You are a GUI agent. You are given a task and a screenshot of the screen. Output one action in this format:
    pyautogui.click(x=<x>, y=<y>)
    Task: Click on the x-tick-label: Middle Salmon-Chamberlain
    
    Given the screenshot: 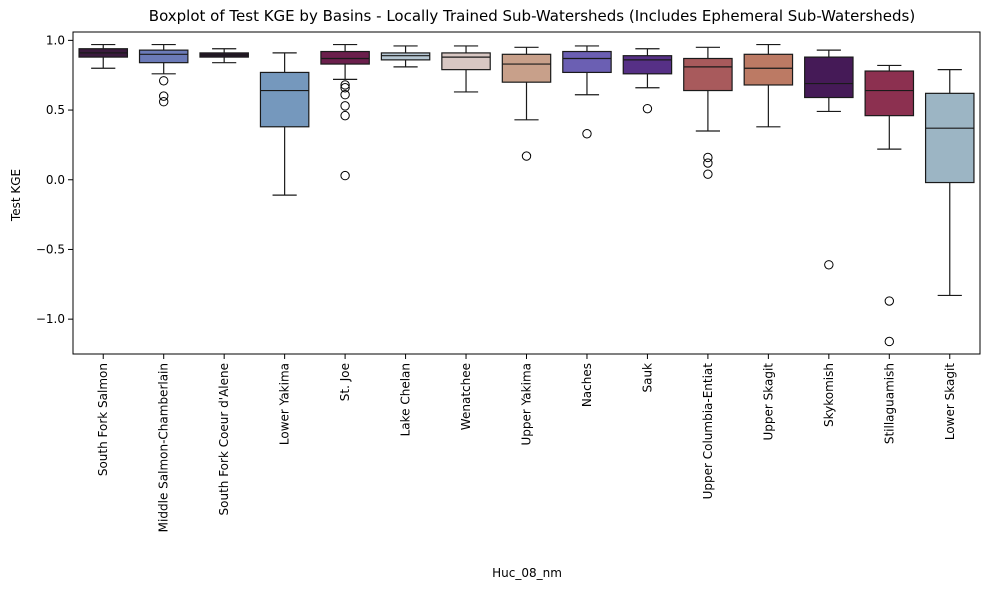 What is the action you would take?
    pyautogui.click(x=164, y=447)
    